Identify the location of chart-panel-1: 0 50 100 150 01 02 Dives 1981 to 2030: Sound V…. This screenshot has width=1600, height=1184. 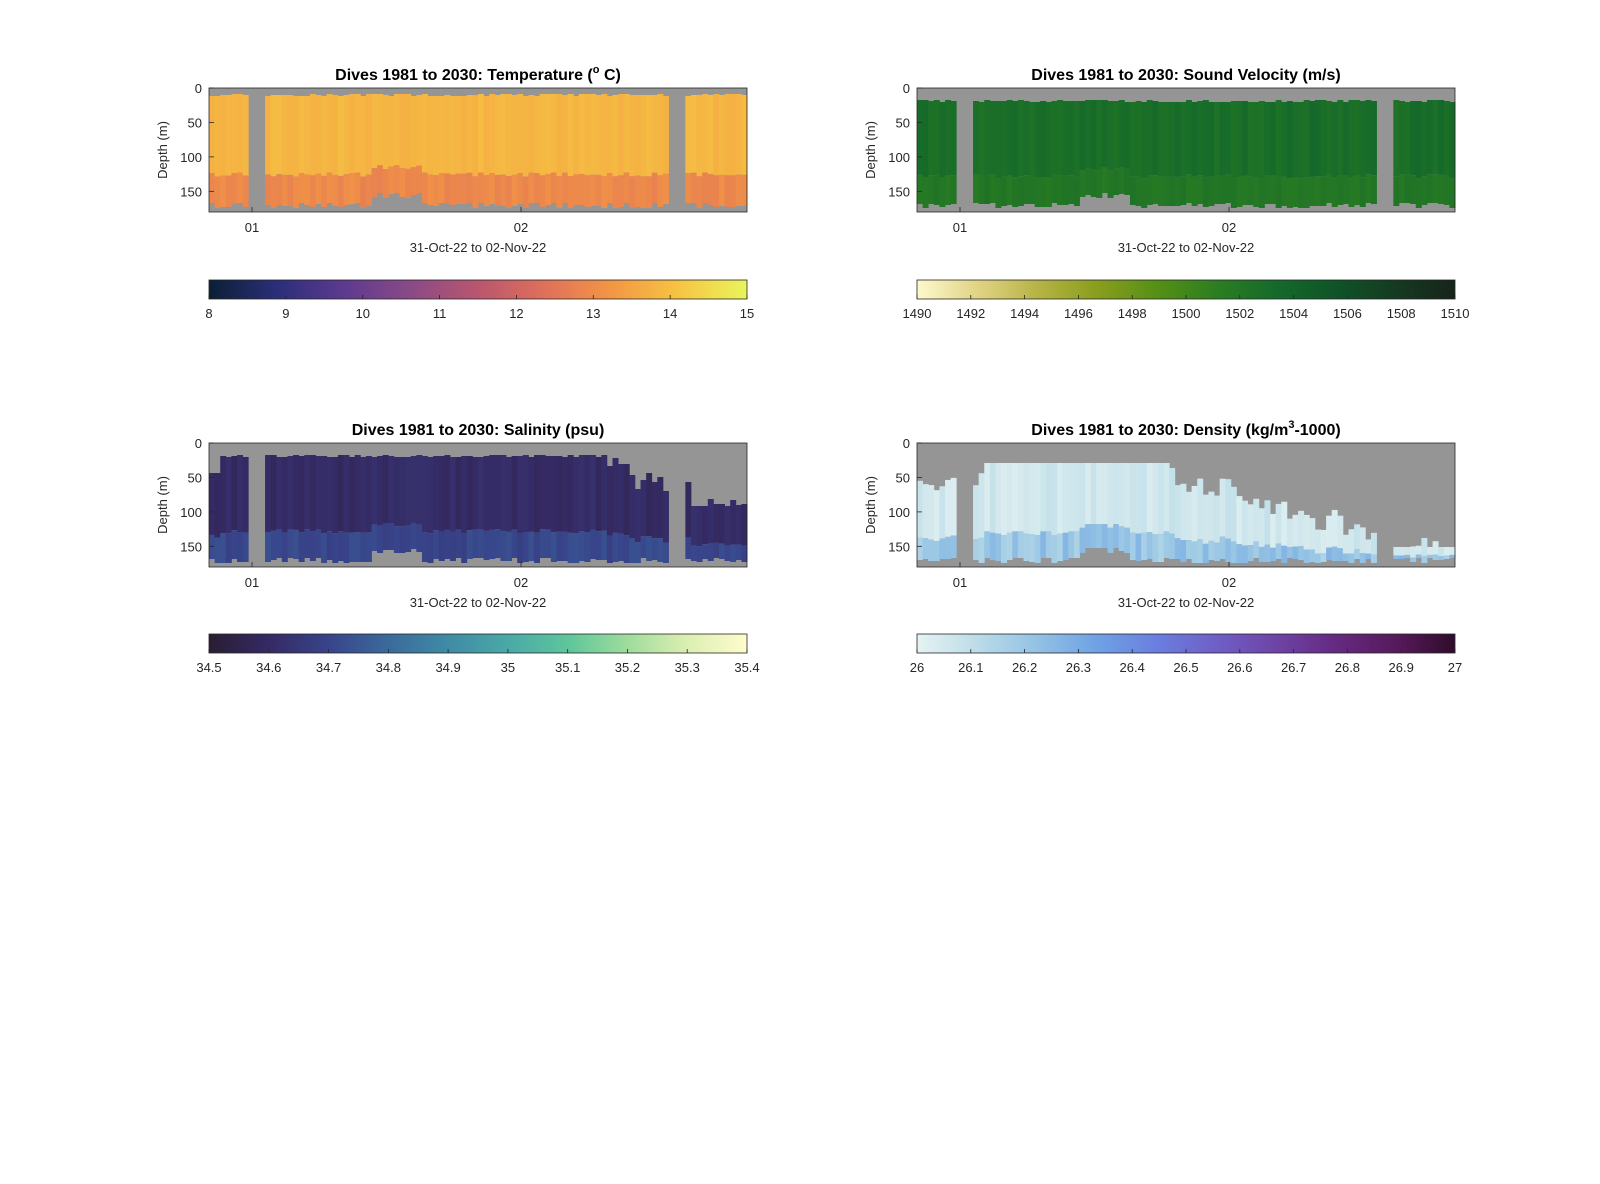
(1166, 194).